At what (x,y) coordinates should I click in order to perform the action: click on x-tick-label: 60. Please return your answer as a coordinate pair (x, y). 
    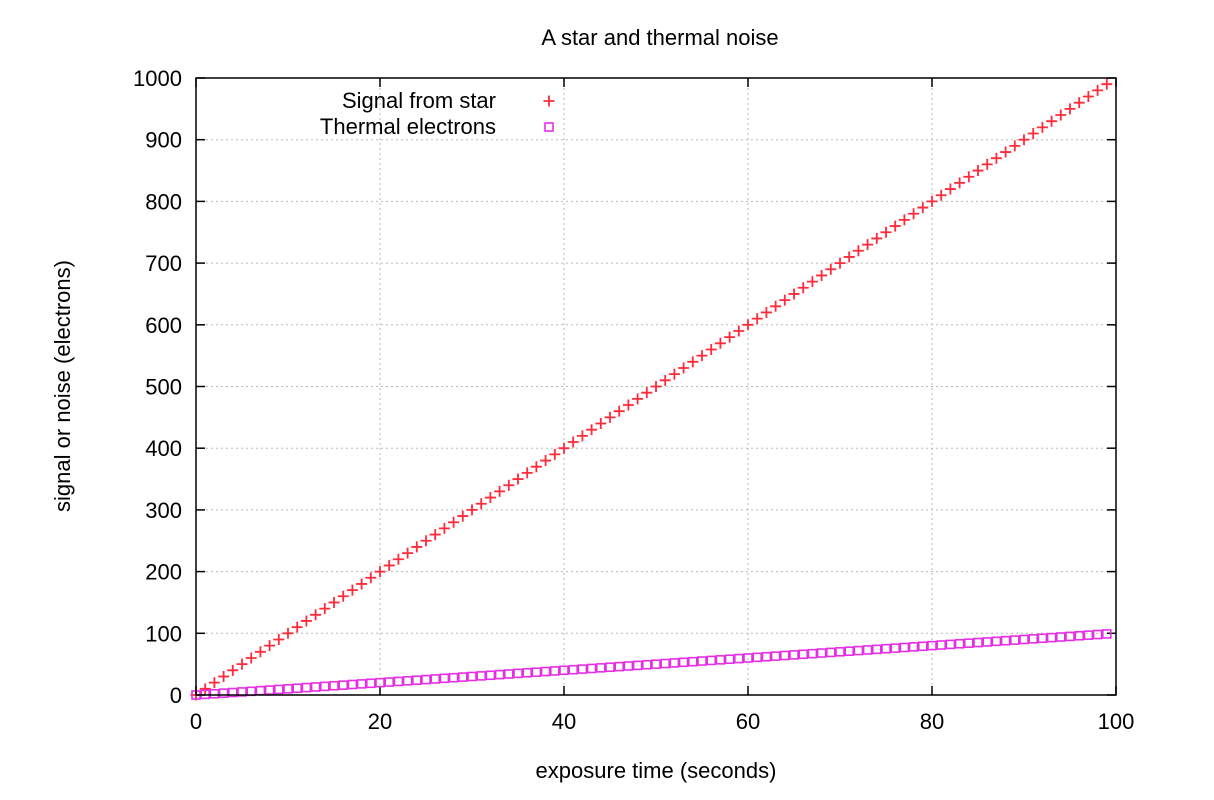
    Looking at the image, I should click on (748, 721).